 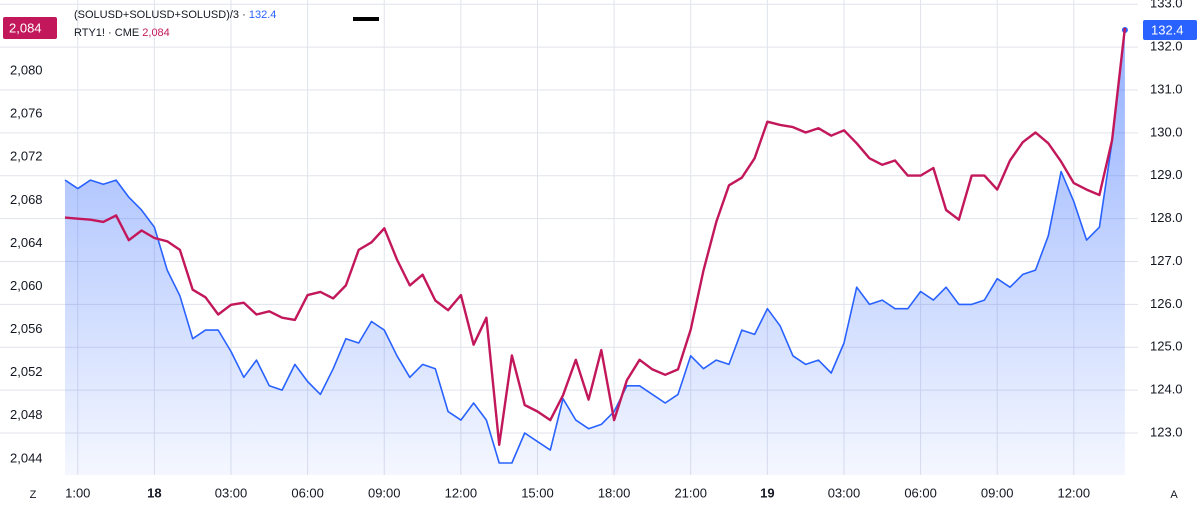 I want to click on scale-button: Z, so click(x=33, y=495).